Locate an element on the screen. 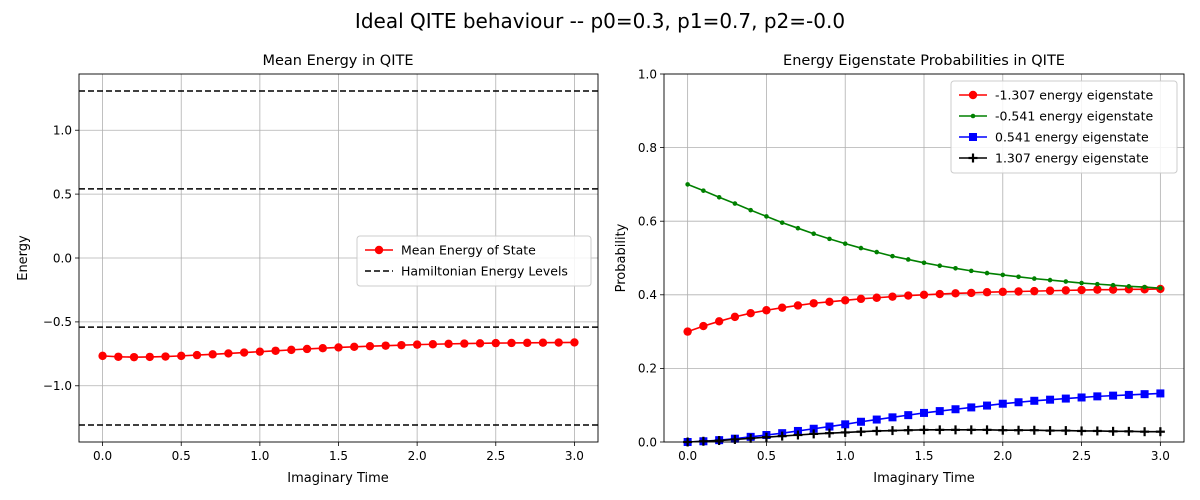 This screenshot has height=500, width=1200. legend-item: -0.541 energy eigenstate is located at coordinates (1056, 116).